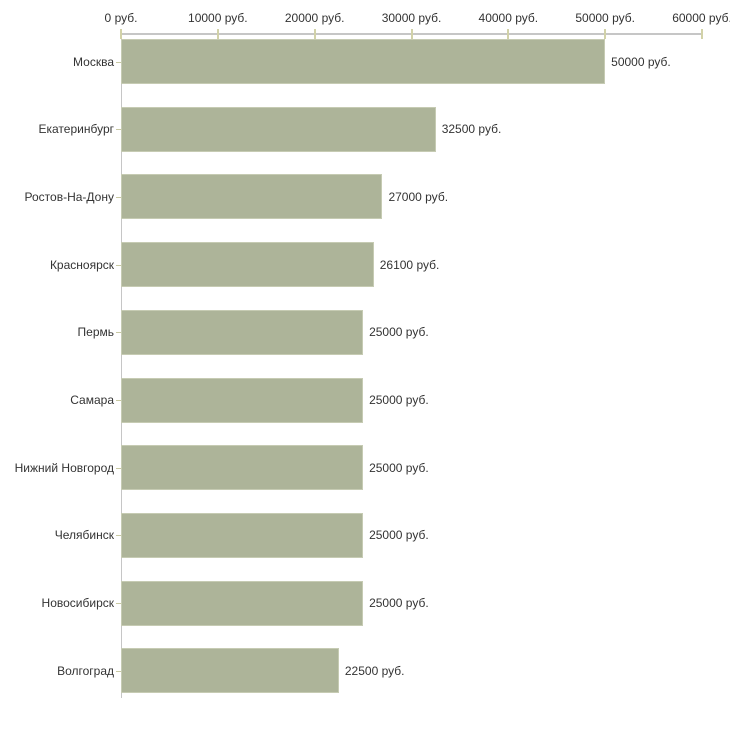 This screenshot has height=730, width=730. Describe the element at coordinates (64, 467) in the screenshot. I see `category-label: Нижний Новгород` at that location.